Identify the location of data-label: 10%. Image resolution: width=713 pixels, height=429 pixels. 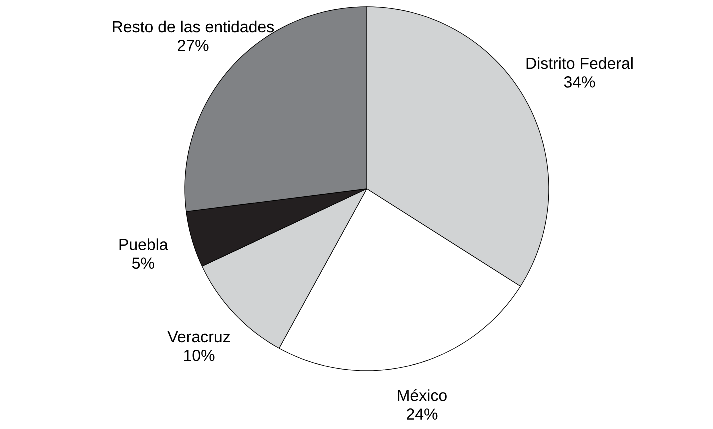
(199, 356).